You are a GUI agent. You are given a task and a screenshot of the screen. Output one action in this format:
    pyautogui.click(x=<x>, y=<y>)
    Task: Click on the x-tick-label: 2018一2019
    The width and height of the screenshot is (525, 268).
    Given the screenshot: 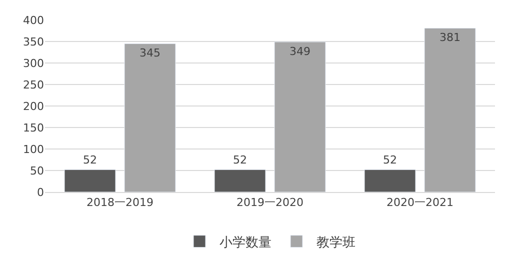 What is the action you would take?
    pyautogui.click(x=120, y=203)
    